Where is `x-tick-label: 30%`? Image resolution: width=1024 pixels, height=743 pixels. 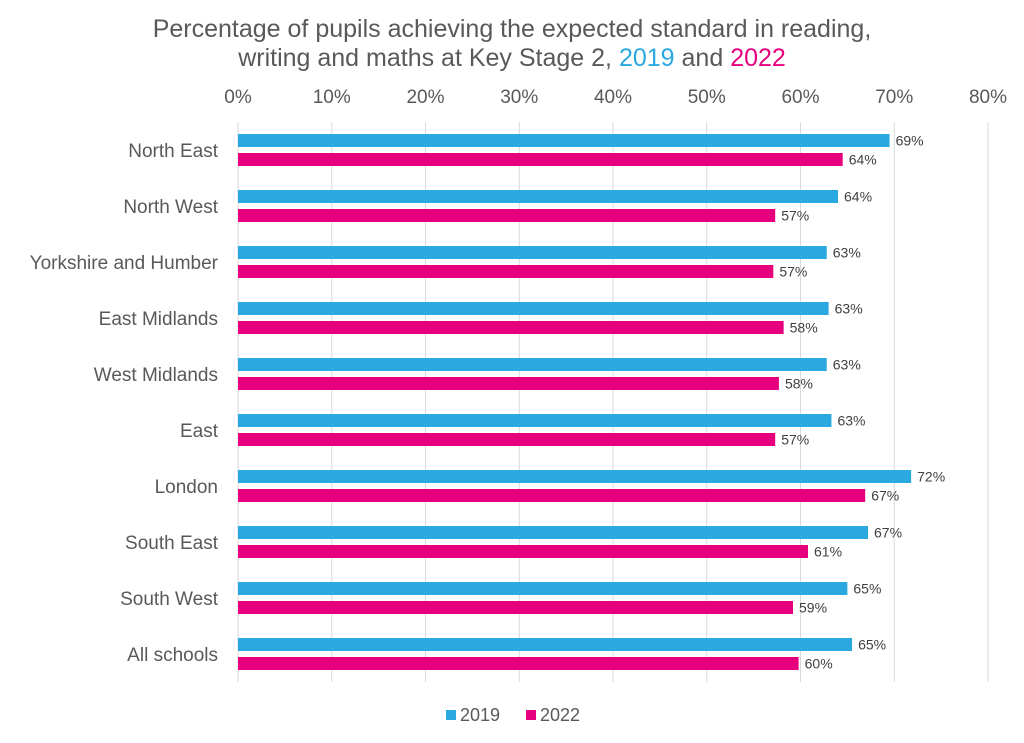 x-tick-label: 30% is located at coordinates (519, 97).